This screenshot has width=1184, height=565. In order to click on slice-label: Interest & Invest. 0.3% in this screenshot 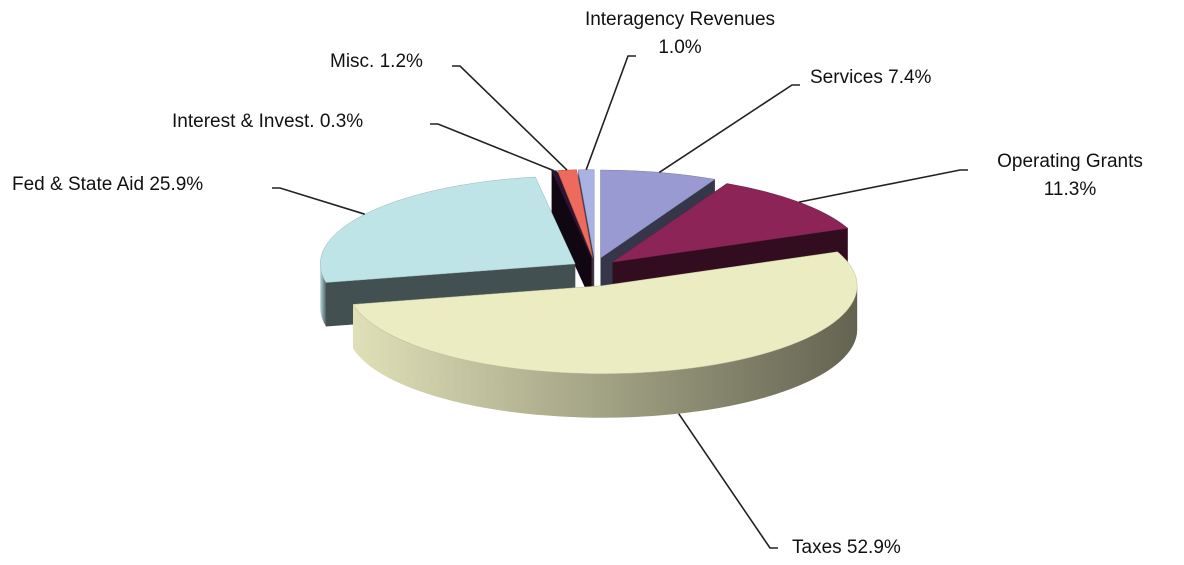, I will do `click(267, 121)`.